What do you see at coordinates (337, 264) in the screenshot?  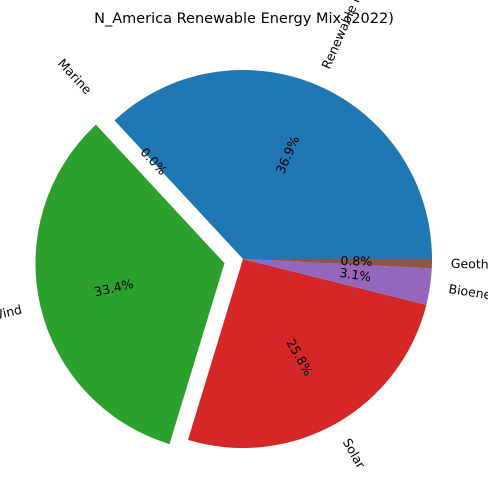 I see `pie-slice-geothermal` at bounding box center [337, 264].